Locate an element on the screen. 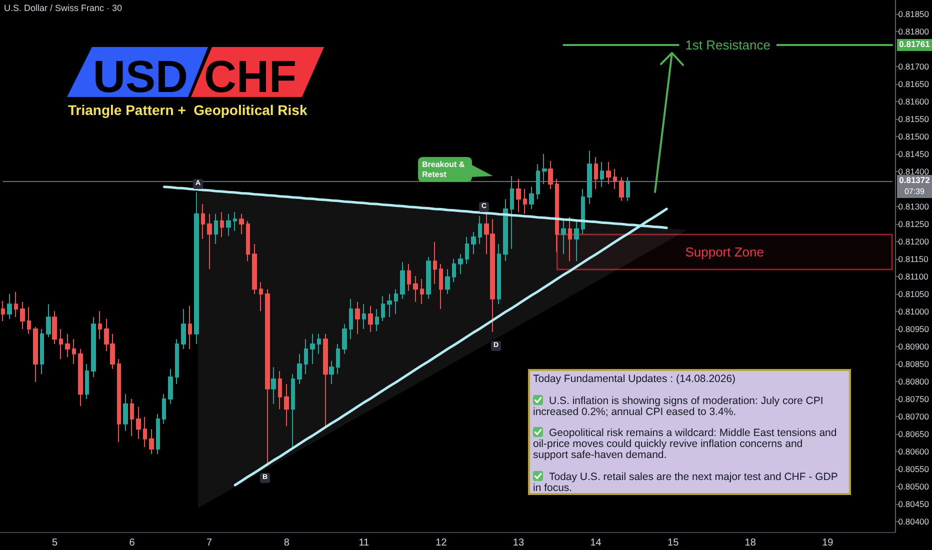 This screenshot has height=550, width=932. annotation: U.S. inflation is showing signs of moderation: July core CPI increased 0.2%; annual CPI eased to 3.4%. is located at coordinates (678, 406).